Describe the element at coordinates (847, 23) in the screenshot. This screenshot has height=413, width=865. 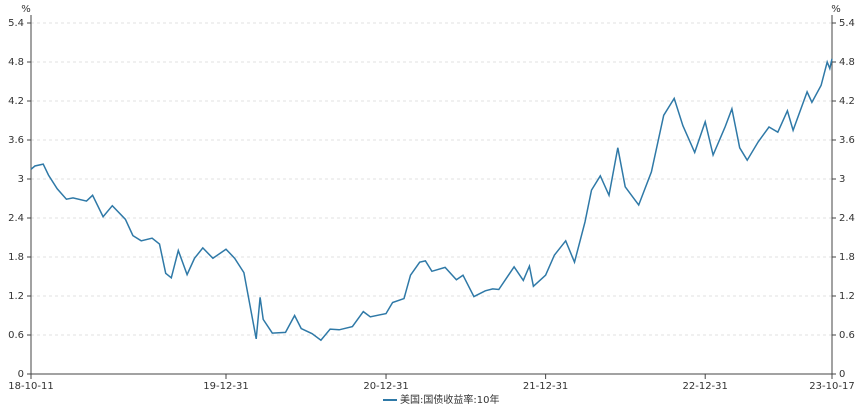
I see `y2-tick-label: 5.4` at that location.